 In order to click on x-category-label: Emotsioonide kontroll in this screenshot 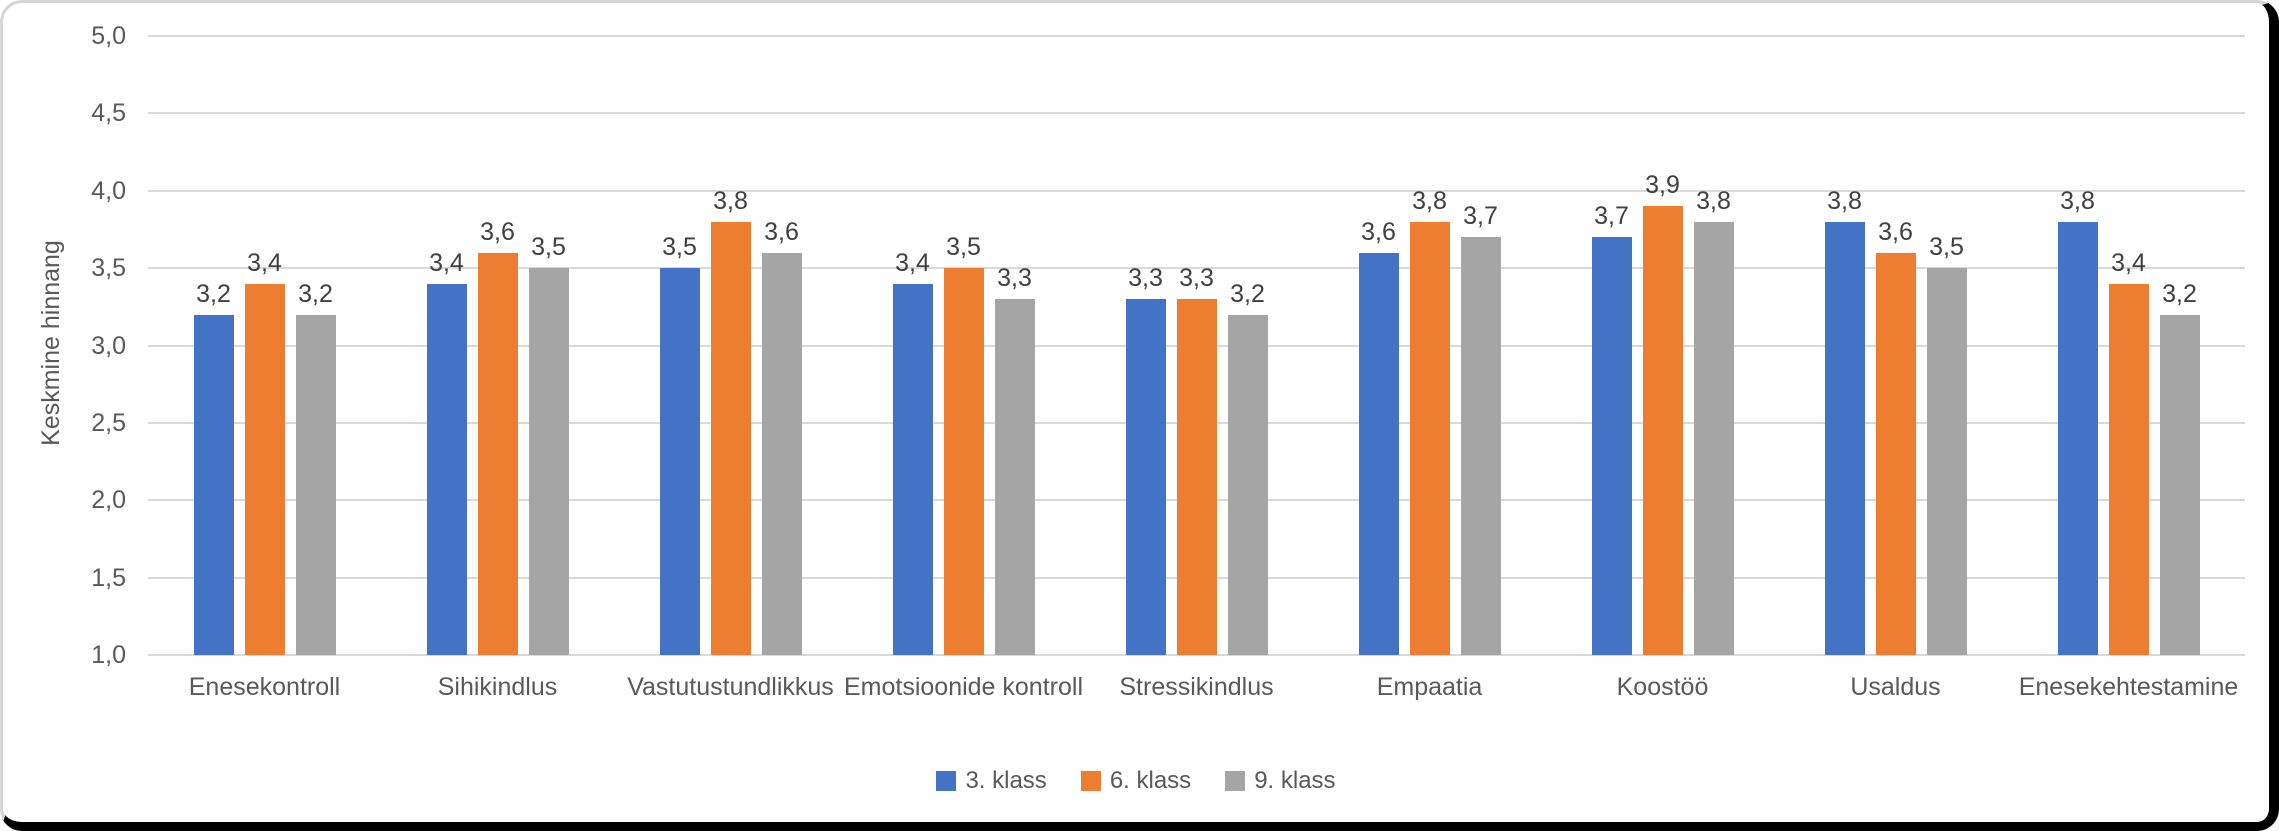, I will do `click(963, 687)`.